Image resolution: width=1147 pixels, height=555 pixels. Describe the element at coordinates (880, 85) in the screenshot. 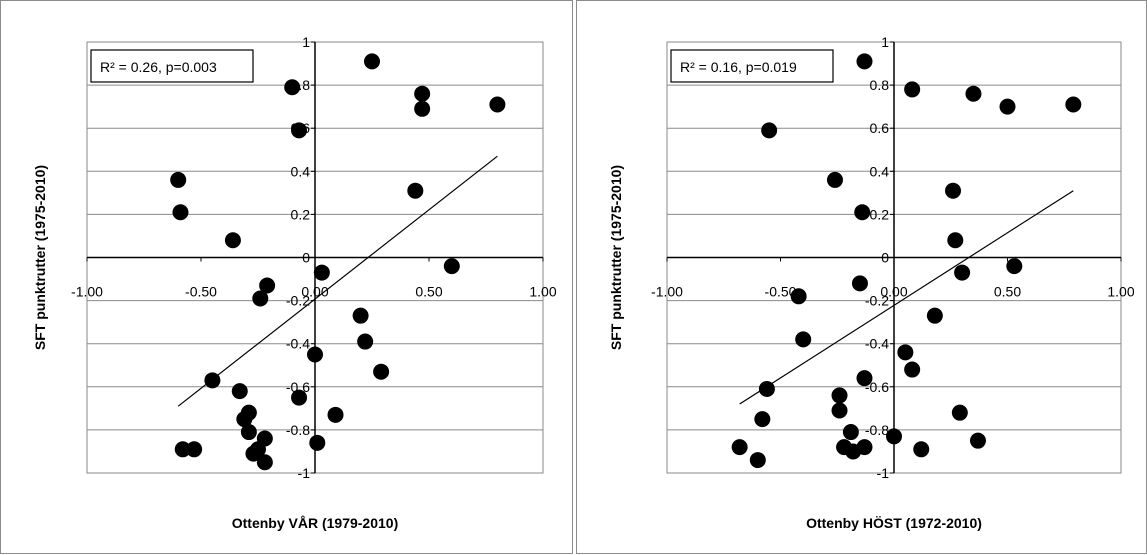

I see `y-tick-label: 0.8` at that location.